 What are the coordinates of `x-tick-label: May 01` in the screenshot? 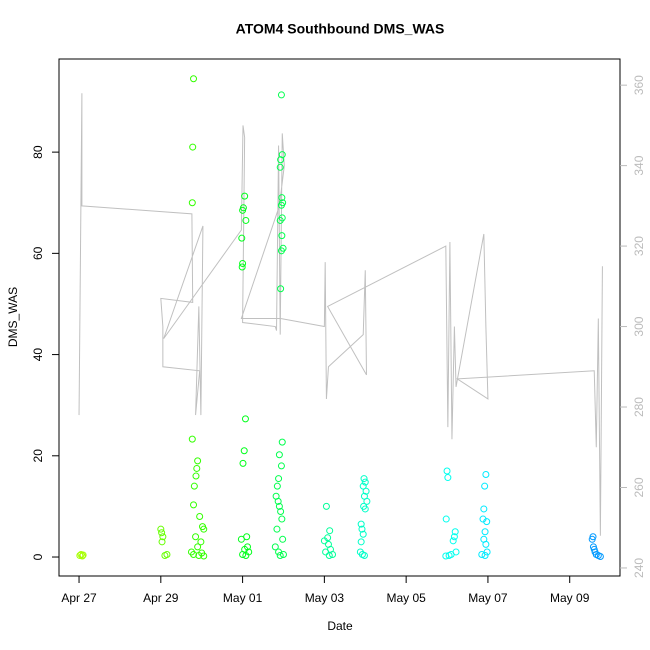 It's located at (243, 598).